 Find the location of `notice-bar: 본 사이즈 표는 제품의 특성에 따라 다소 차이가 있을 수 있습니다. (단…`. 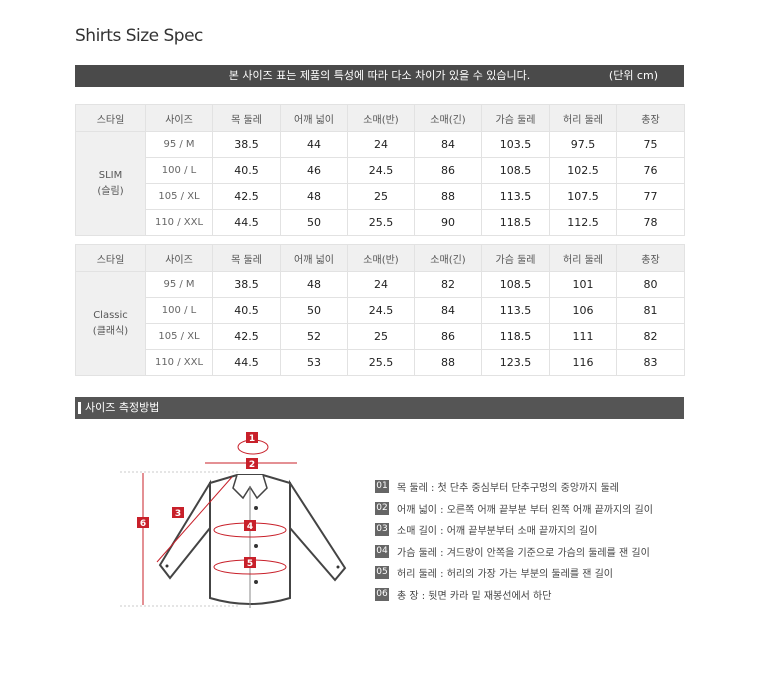

notice-bar: 본 사이즈 표는 제품의 특성에 따라 다소 차이가 있을 수 있습니다. (단… is located at coordinates (379, 76).